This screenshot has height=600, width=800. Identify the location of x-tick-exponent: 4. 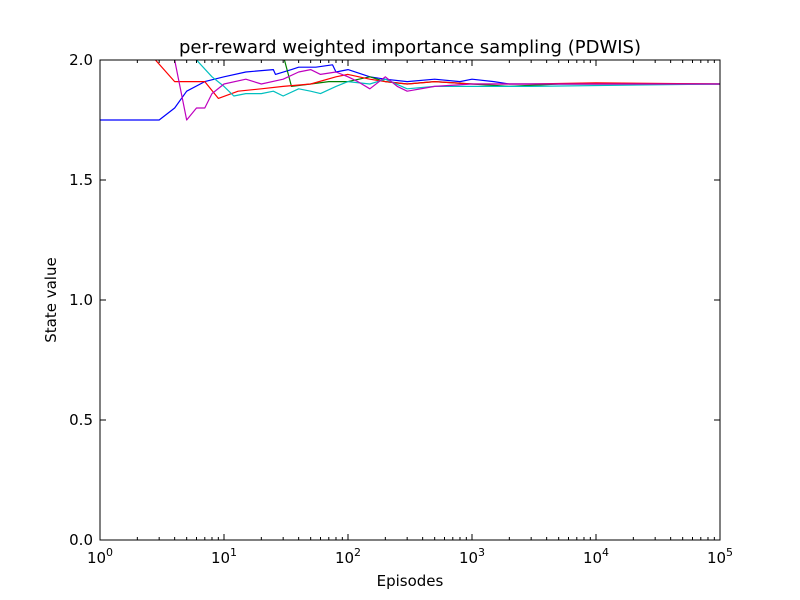
(605, 552).